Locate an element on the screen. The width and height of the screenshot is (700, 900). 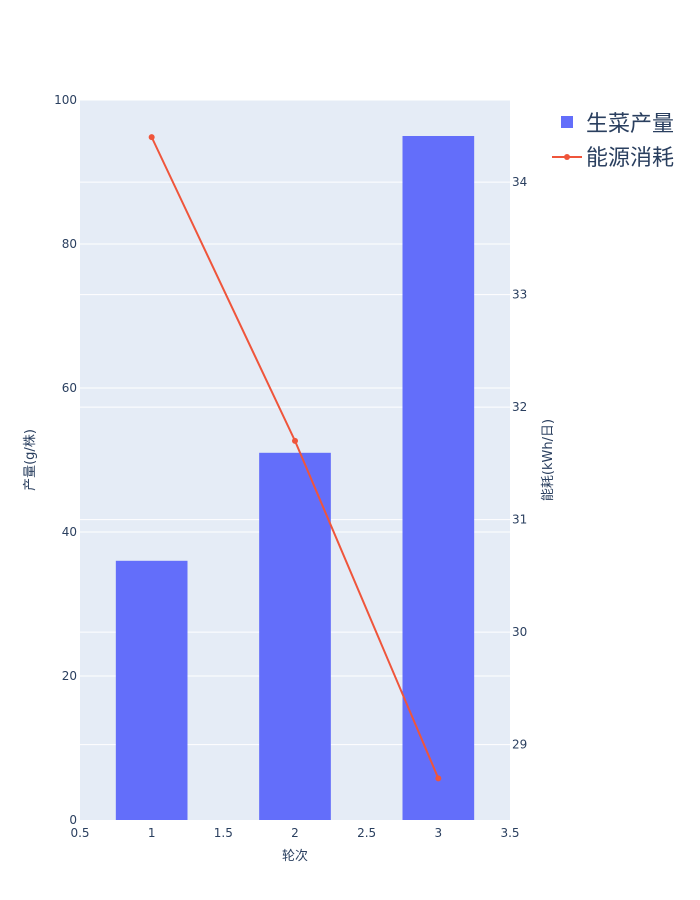
x-axis-ticks: 0.5 1 1.5 2 2.5 3 3.5 is located at coordinates (294, 833).